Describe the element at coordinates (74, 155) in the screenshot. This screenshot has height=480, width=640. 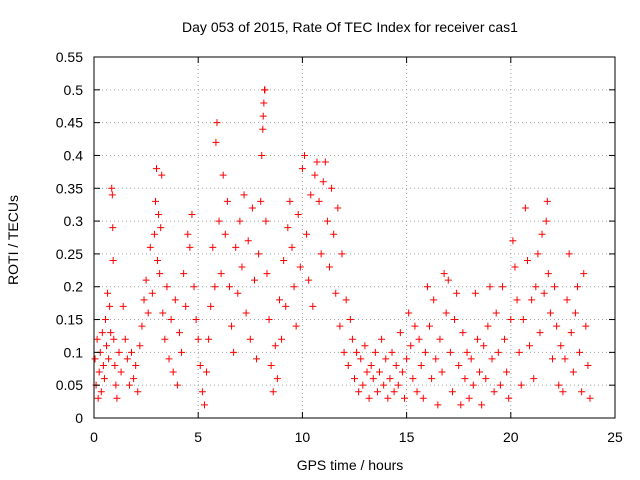
I see `y-tick-label: 0.4` at that location.